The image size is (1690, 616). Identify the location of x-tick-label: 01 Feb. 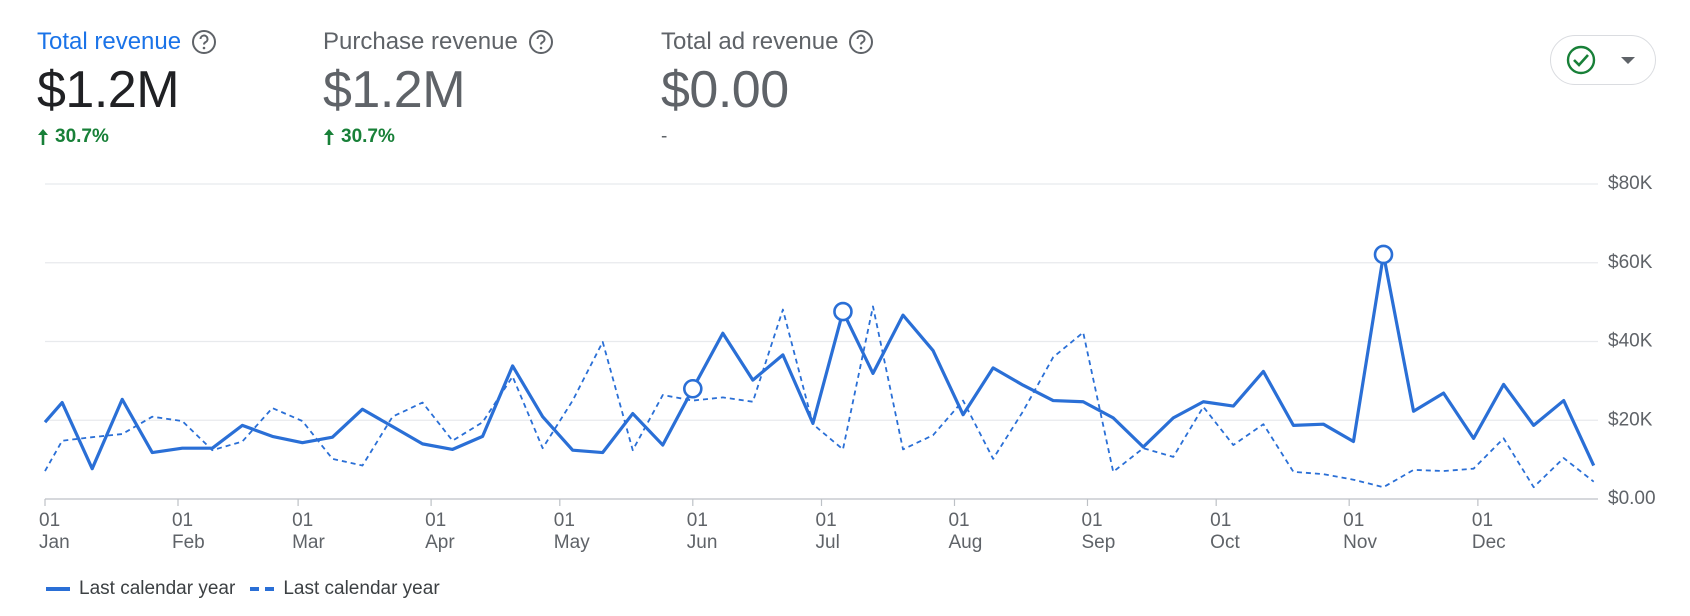
(188, 531).